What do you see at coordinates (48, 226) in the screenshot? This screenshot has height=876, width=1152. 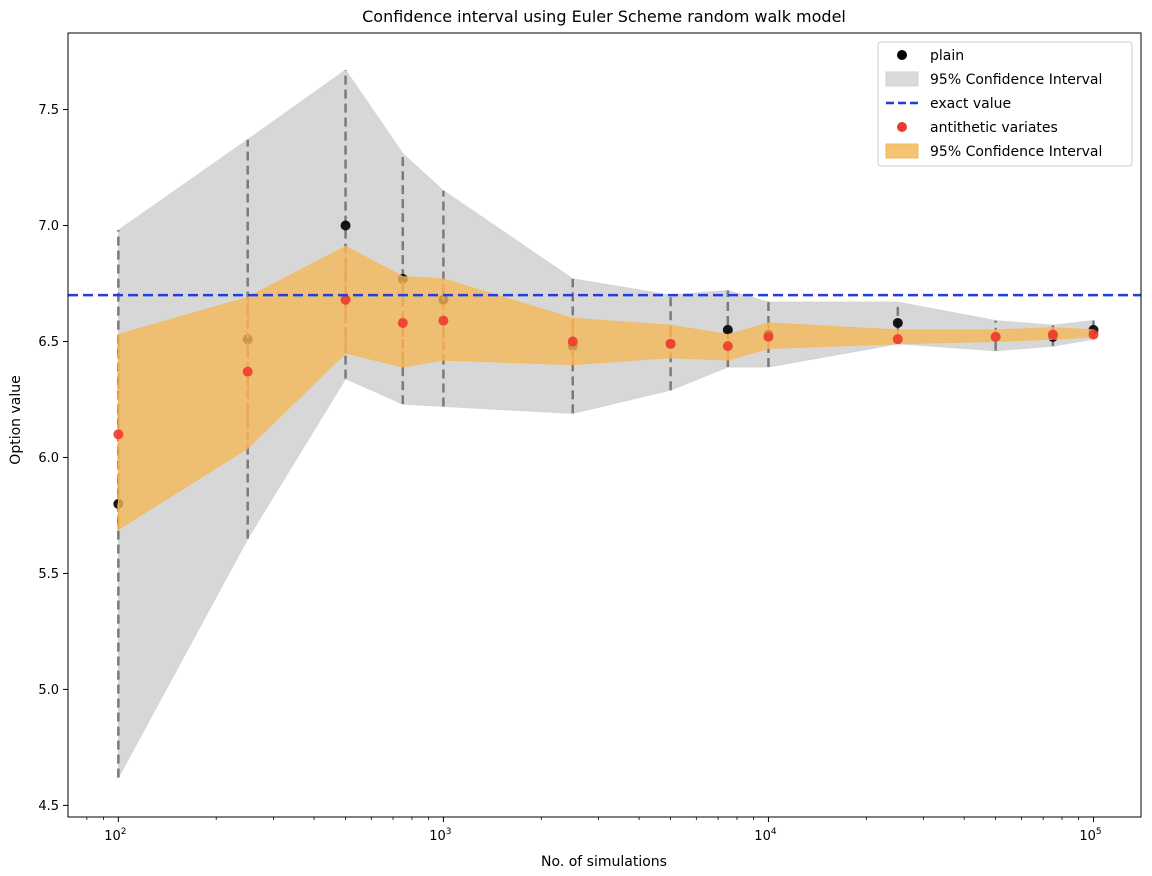 I see `y-tick-label: 7.0` at bounding box center [48, 226].